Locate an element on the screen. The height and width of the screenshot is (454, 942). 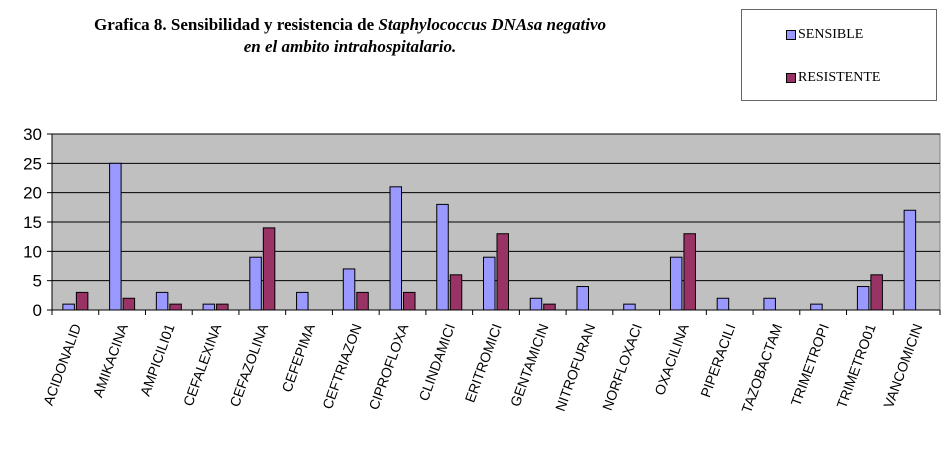
category-label: CLINDAMICI is located at coordinates (436, 362).